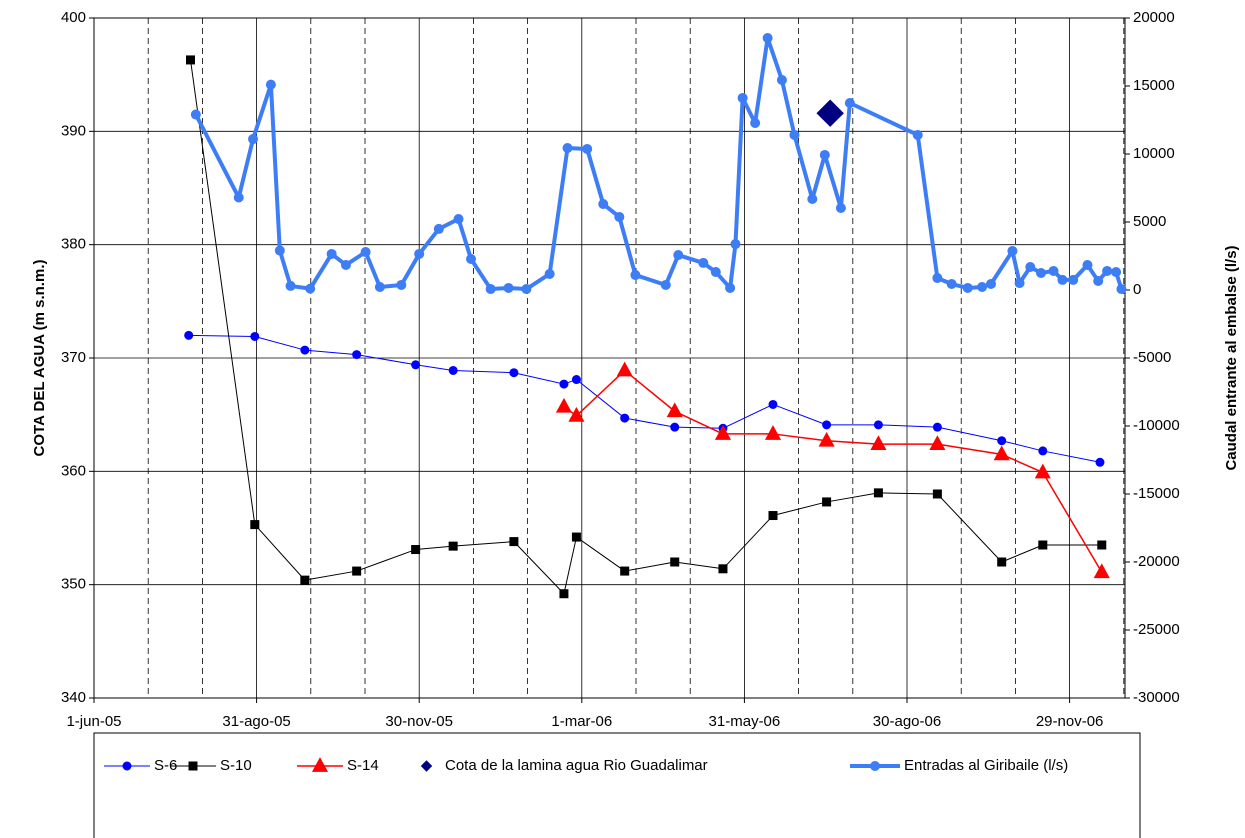 The image size is (1245, 838). Describe the element at coordinates (1156, 629) in the screenshot. I see `y2-tick-label: -25000` at that location.